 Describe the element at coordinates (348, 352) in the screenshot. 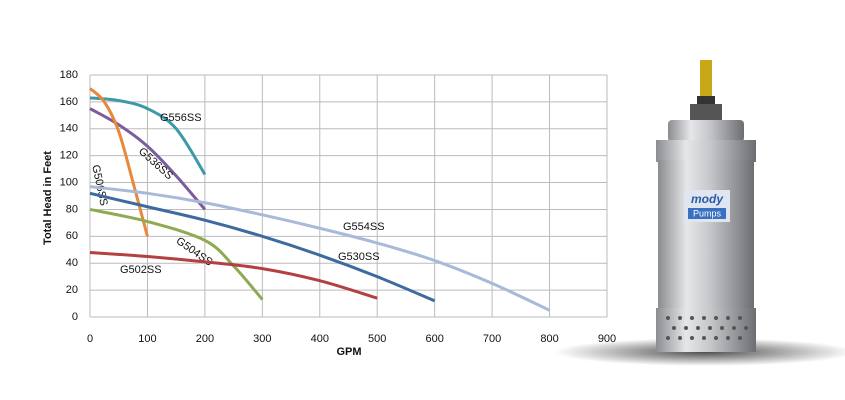

I see `x-axis-title: GPM` at that location.